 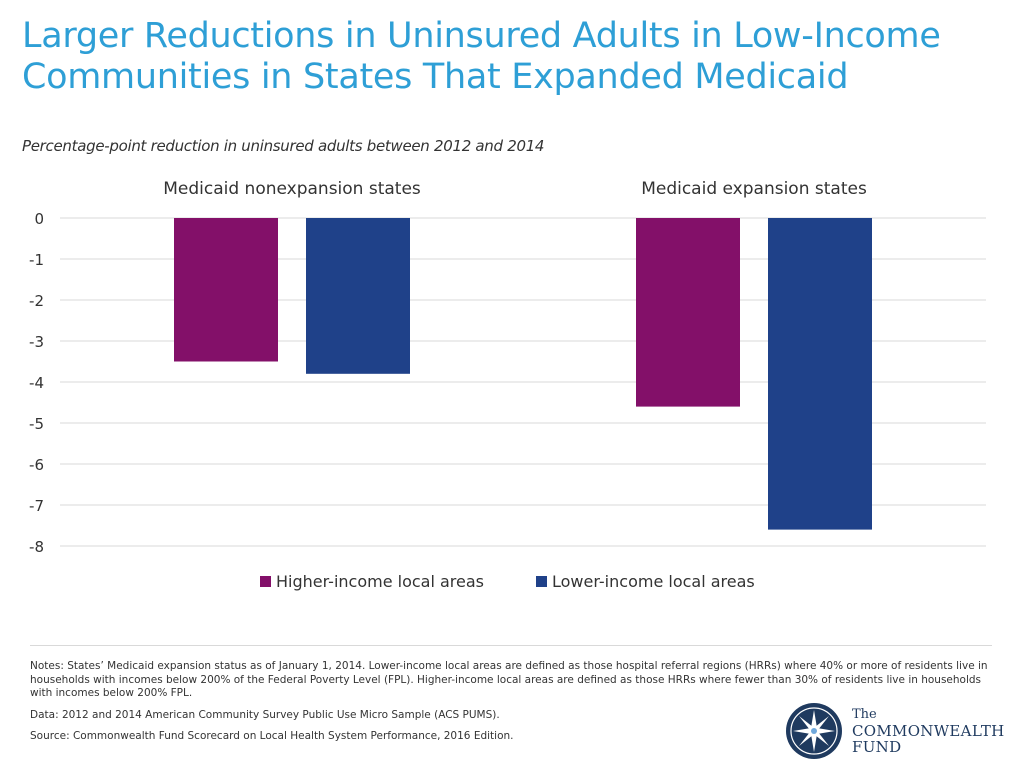 I want to click on y-tick-label: -2, so click(x=36, y=301).